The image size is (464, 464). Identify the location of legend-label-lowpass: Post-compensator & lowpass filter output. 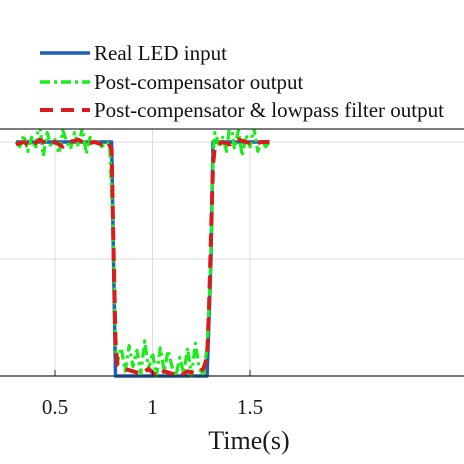
(269, 110).